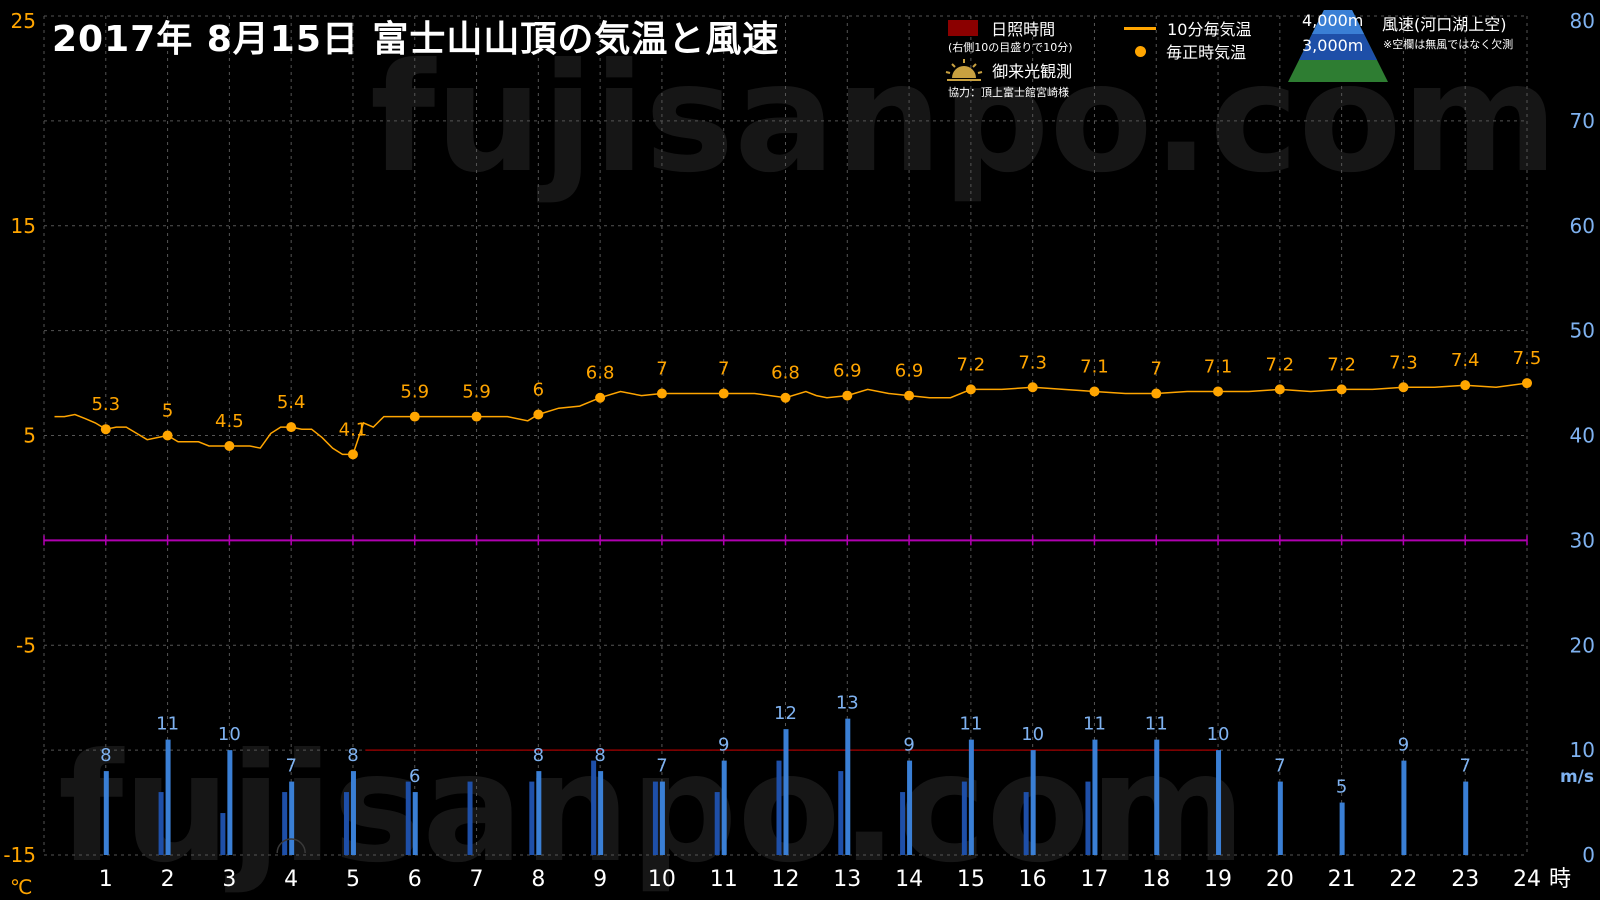 This screenshot has width=1600, height=900. I want to click on x-tick-label: 9, so click(600, 879).